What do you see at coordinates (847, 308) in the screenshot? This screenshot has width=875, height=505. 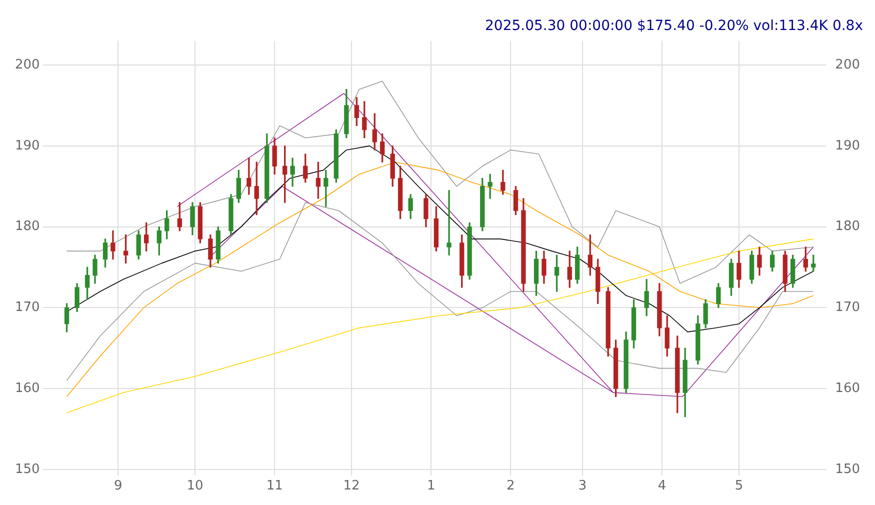 I see `y2-tick-label: 170` at bounding box center [847, 308].